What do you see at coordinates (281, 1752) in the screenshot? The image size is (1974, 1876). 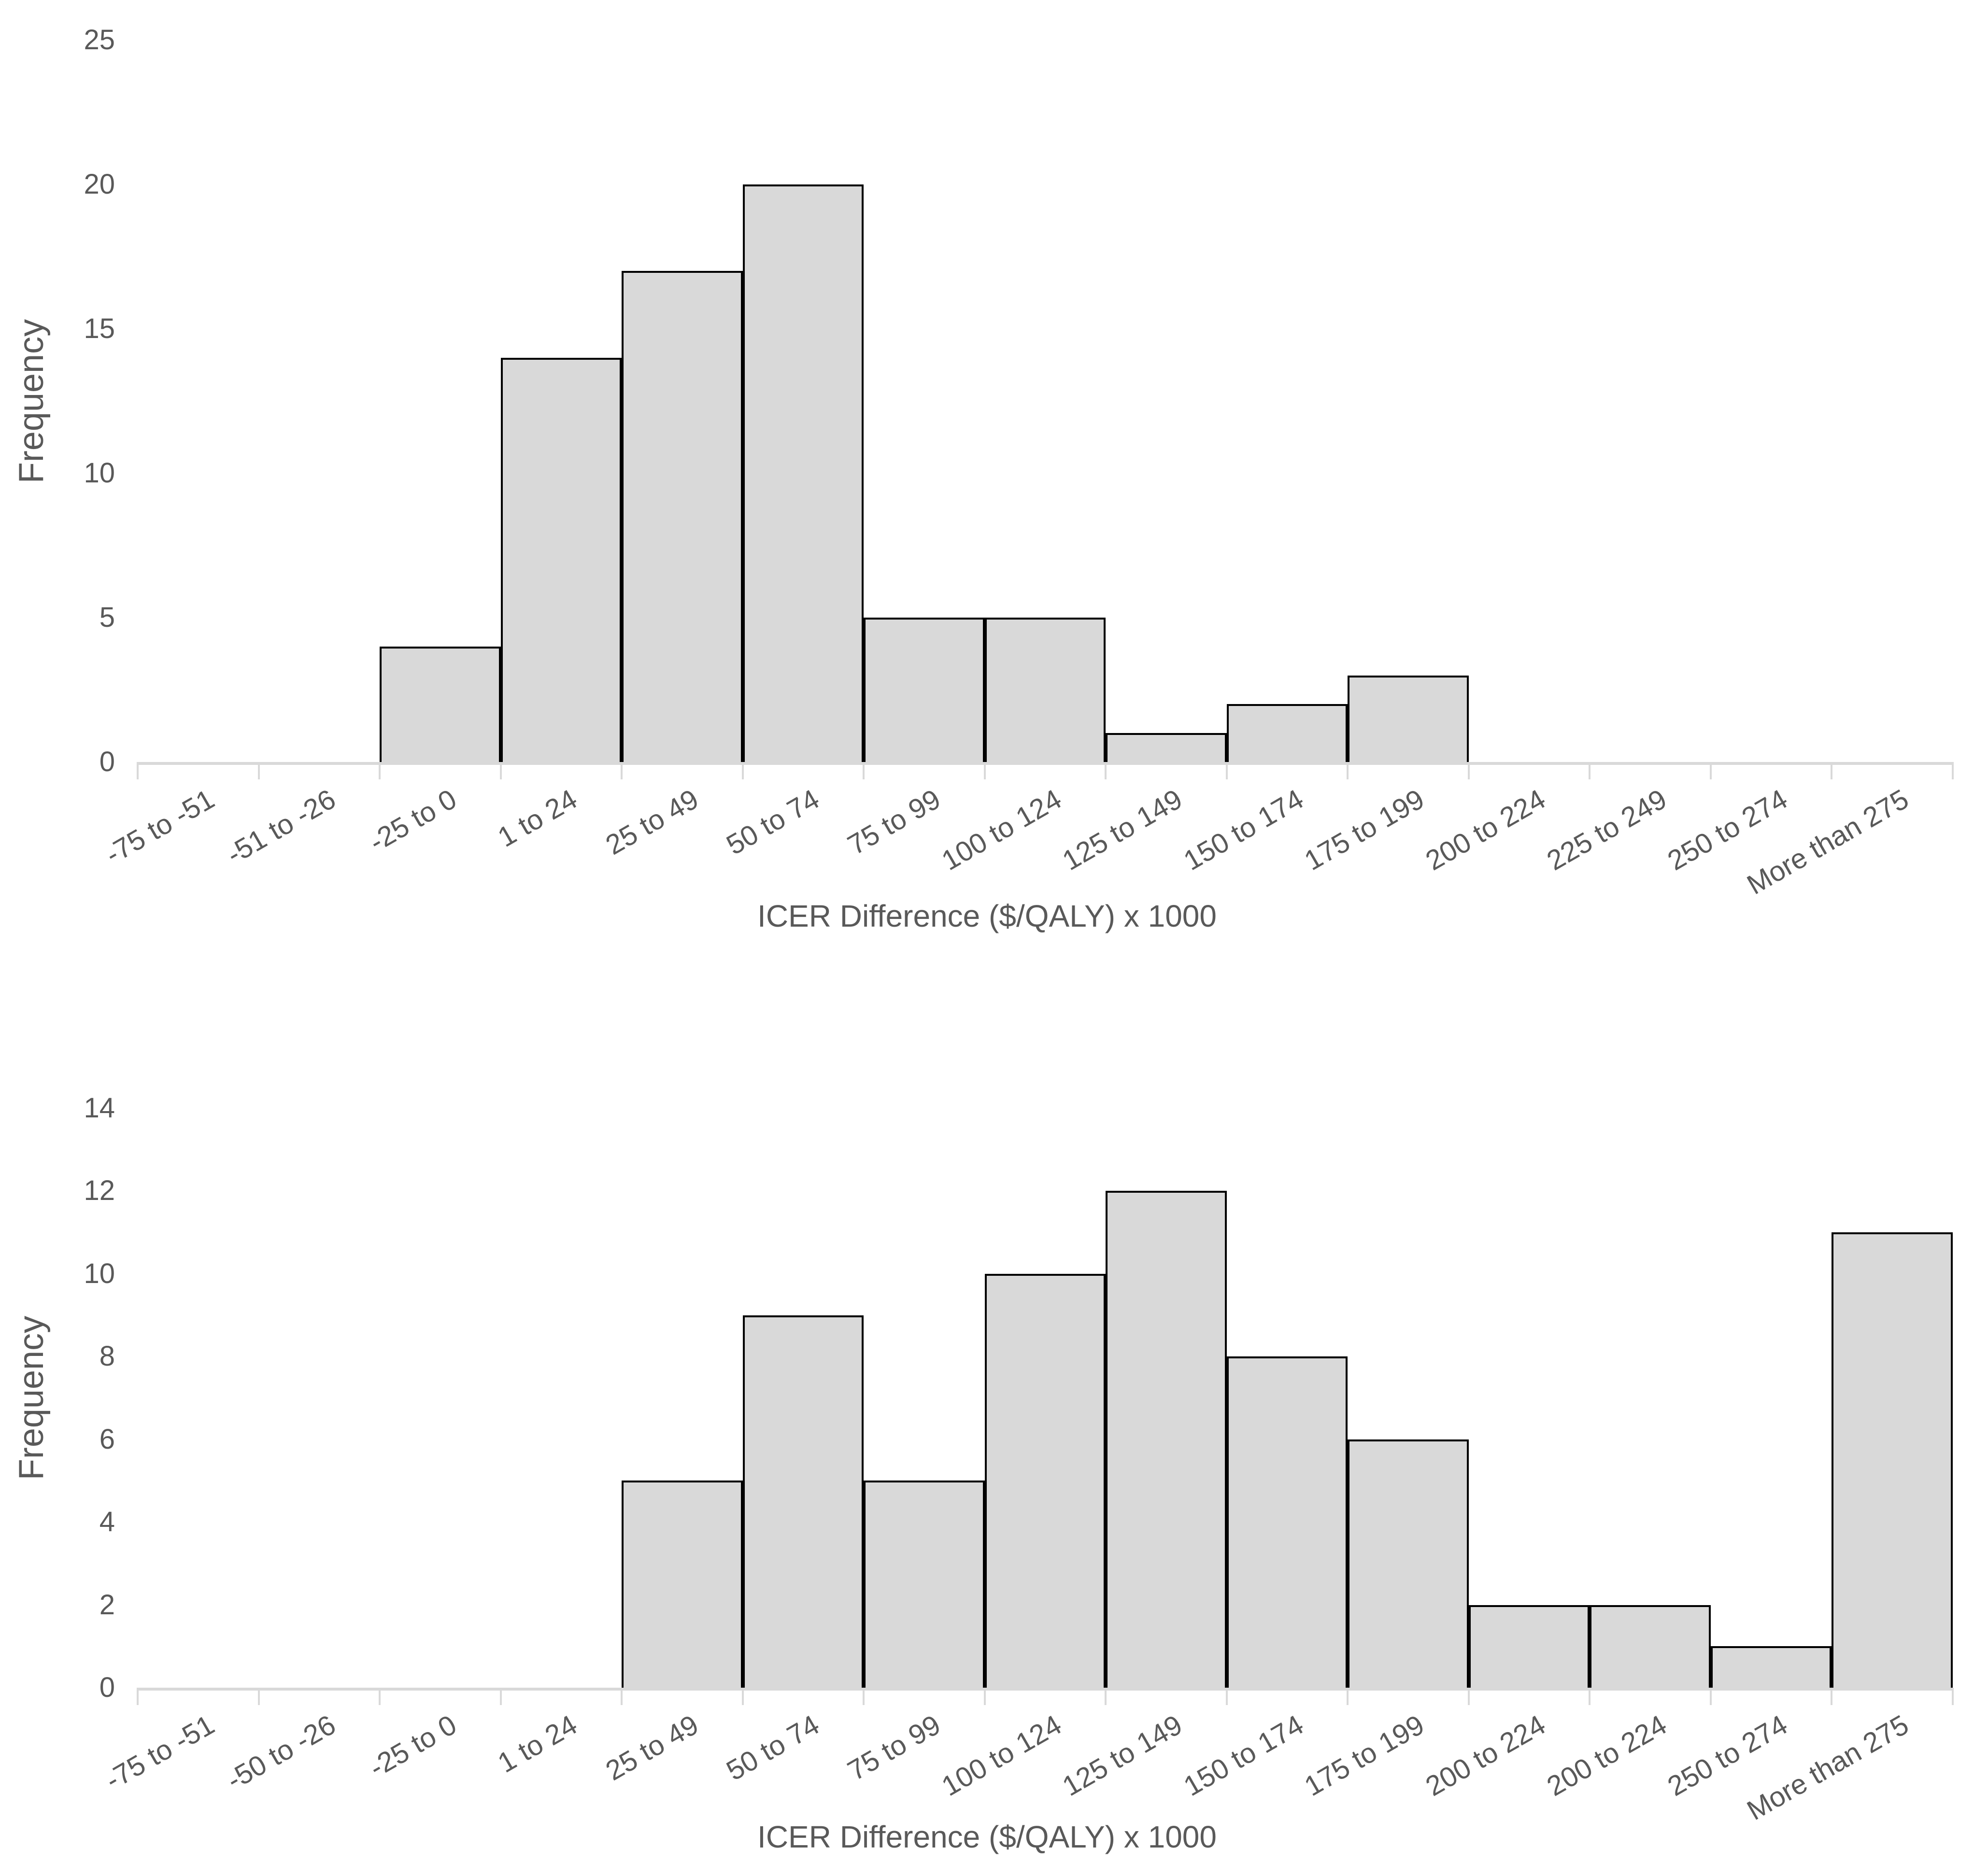 I see `x-tick-label: -50 to -26` at bounding box center [281, 1752].